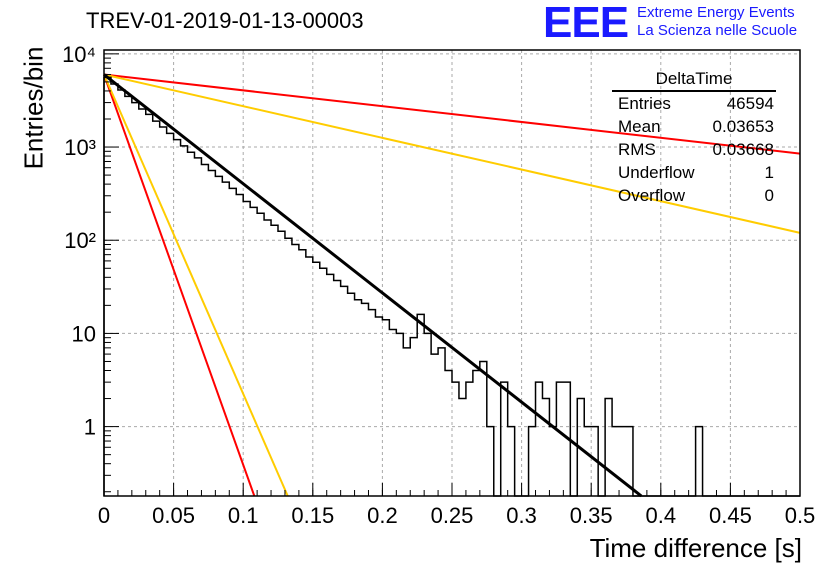 The height and width of the screenshot is (572, 836). What do you see at coordinates (769, 172) in the screenshot?
I see `stats-value: 1` at bounding box center [769, 172].